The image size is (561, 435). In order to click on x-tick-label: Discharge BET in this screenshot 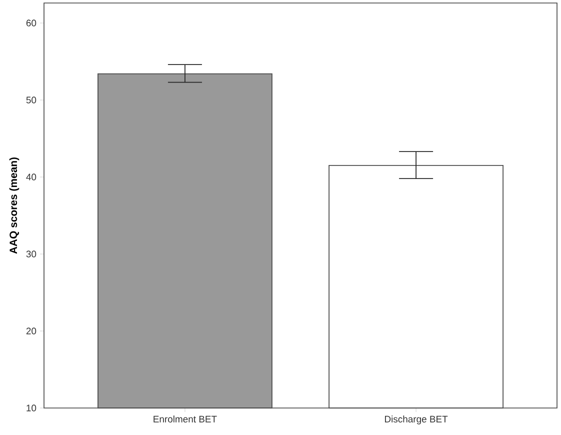, I will do `click(416, 420)`.